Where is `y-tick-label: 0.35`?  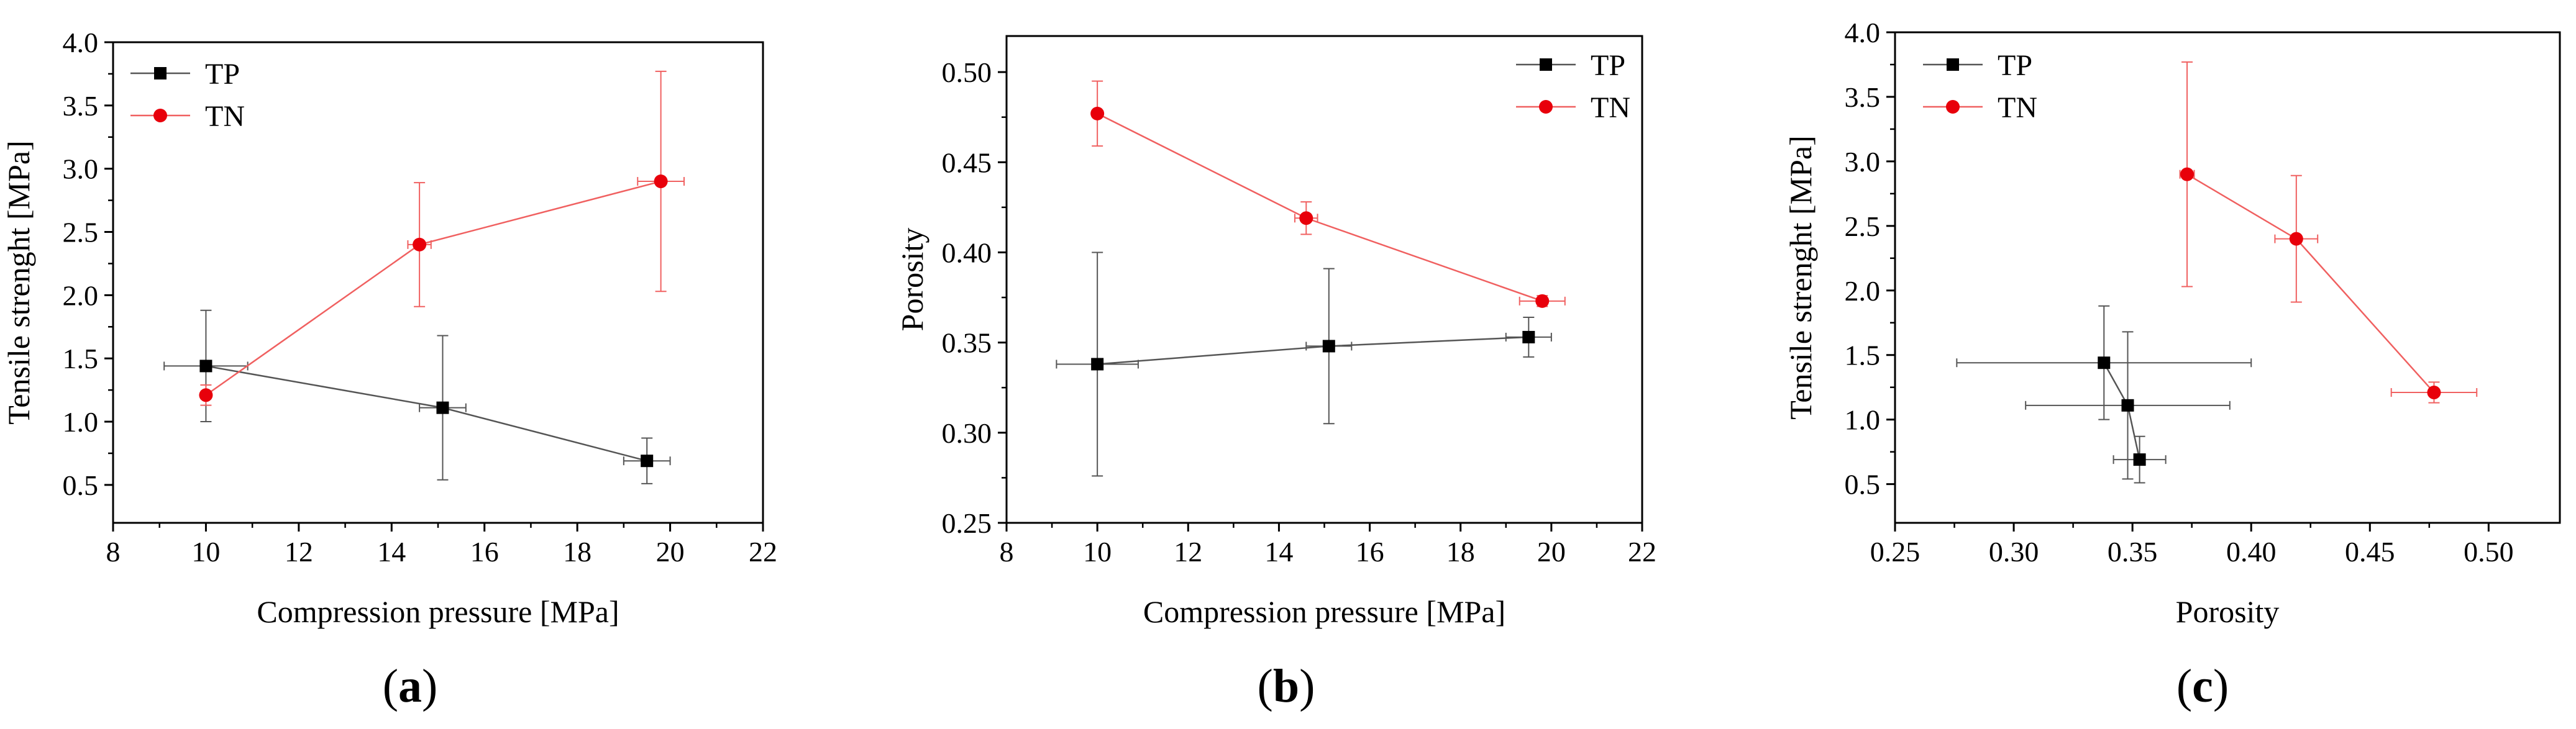
y-tick-label: 0.35 is located at coordinates (967, 343).